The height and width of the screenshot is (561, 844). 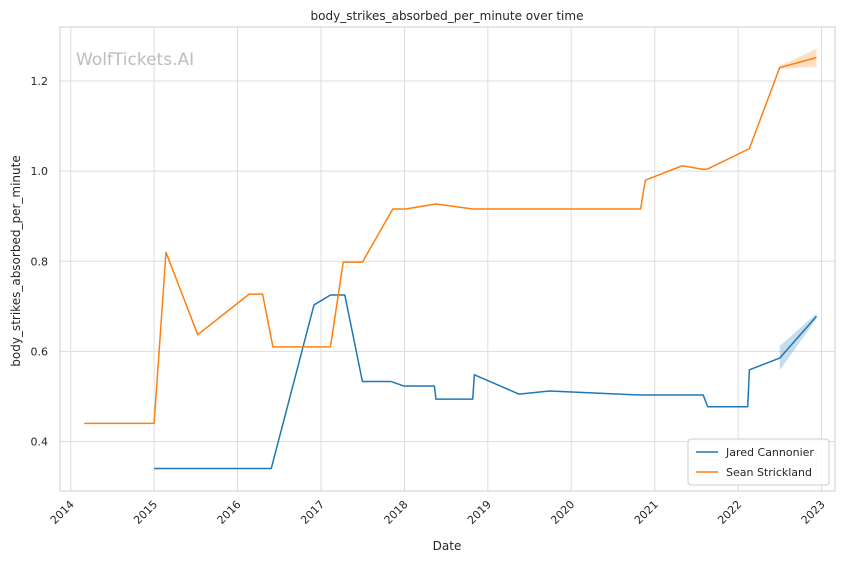 What do you see at coordinates (135, 60) in the screenshot?
I see `watermark: WolfTickets.AI` at bounding box center [135, 60].